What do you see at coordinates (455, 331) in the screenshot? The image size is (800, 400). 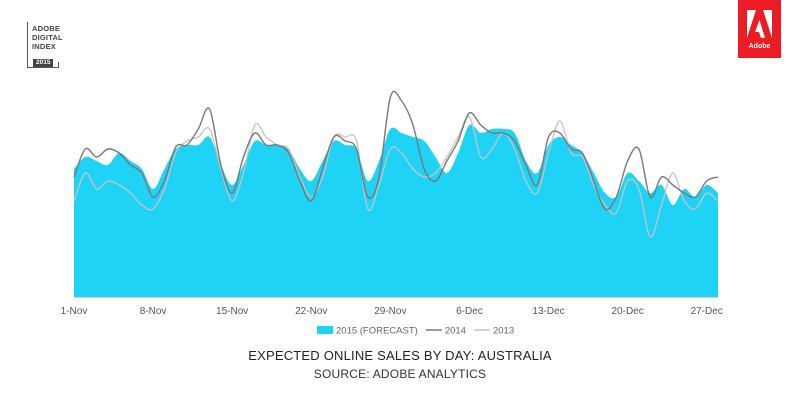 I see `legend-label: 2014` at bounding box center [455, 331].